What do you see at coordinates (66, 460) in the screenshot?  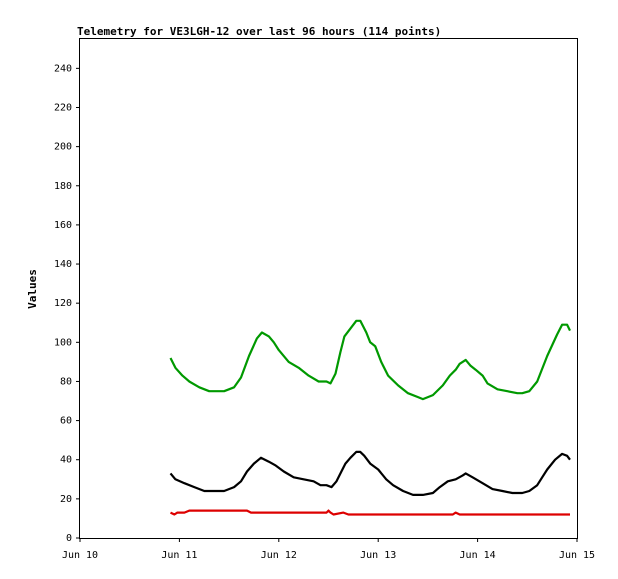 I see `y-tick-label: 40` at bounding box center [66, 460].